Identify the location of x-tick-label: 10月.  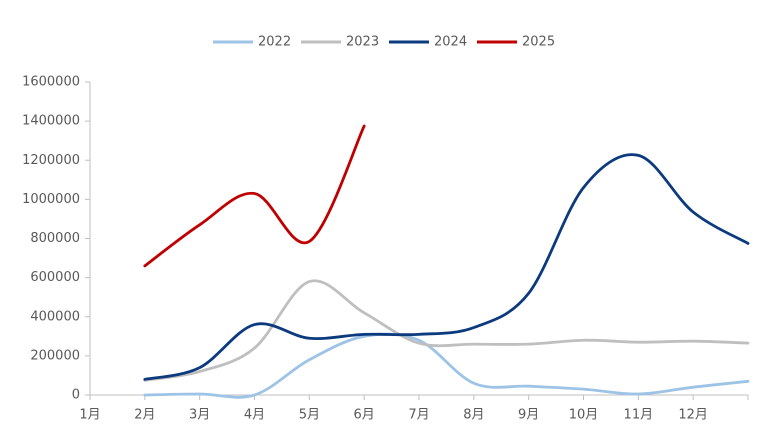
(584, 415).